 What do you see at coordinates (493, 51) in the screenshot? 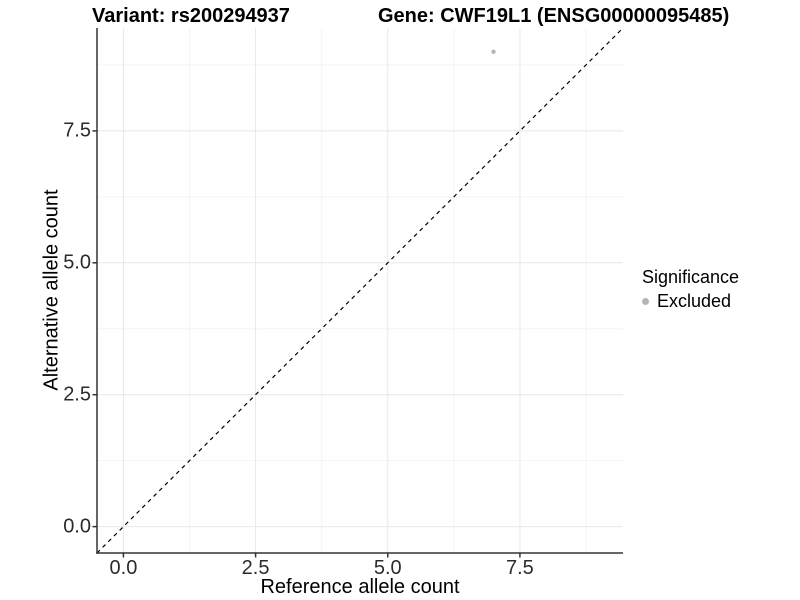
I see `data-point` at bounding box center [493, 51].